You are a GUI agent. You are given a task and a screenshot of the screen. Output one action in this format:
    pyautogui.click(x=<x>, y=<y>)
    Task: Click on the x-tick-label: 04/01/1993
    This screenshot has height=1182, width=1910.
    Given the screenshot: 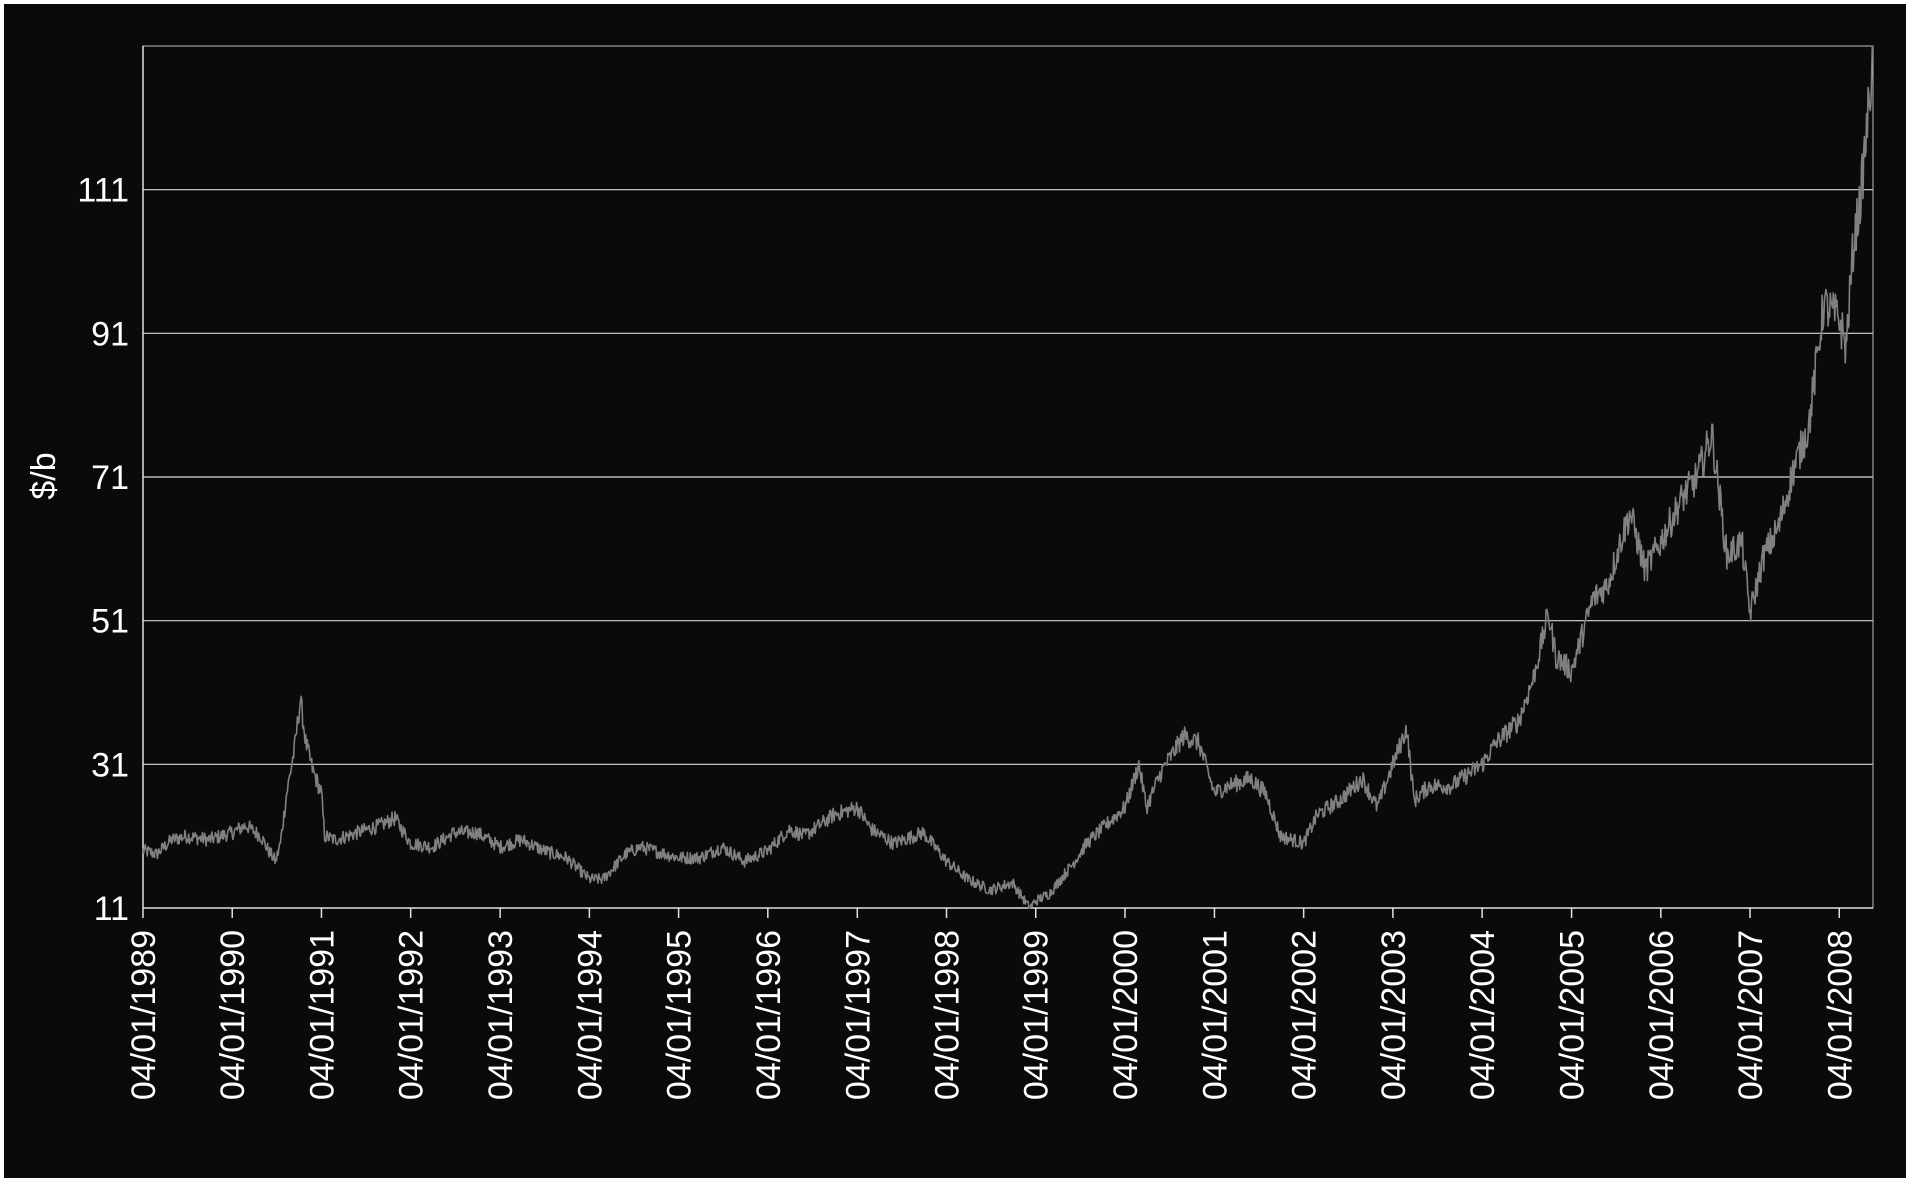 What is the action you would take?
    pyautogui.click(x=501, y=1015)
    